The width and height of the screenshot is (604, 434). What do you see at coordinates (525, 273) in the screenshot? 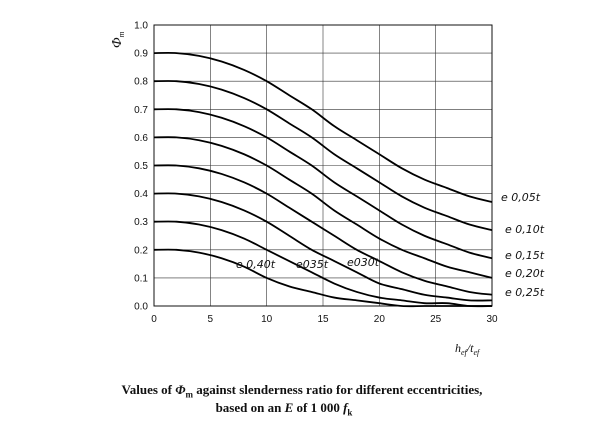
I see `series-label-e020: e 0,20t` at bounding box center [525, 273].